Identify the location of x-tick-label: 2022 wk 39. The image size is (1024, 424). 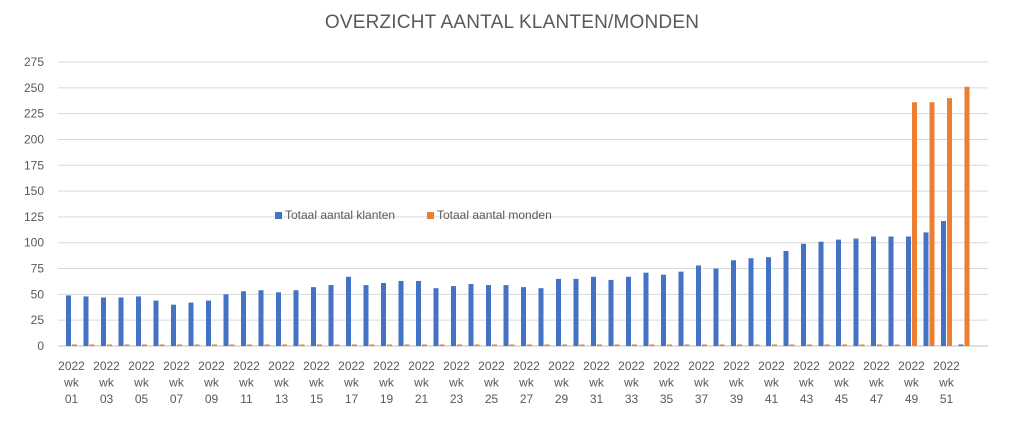
(736, 382).